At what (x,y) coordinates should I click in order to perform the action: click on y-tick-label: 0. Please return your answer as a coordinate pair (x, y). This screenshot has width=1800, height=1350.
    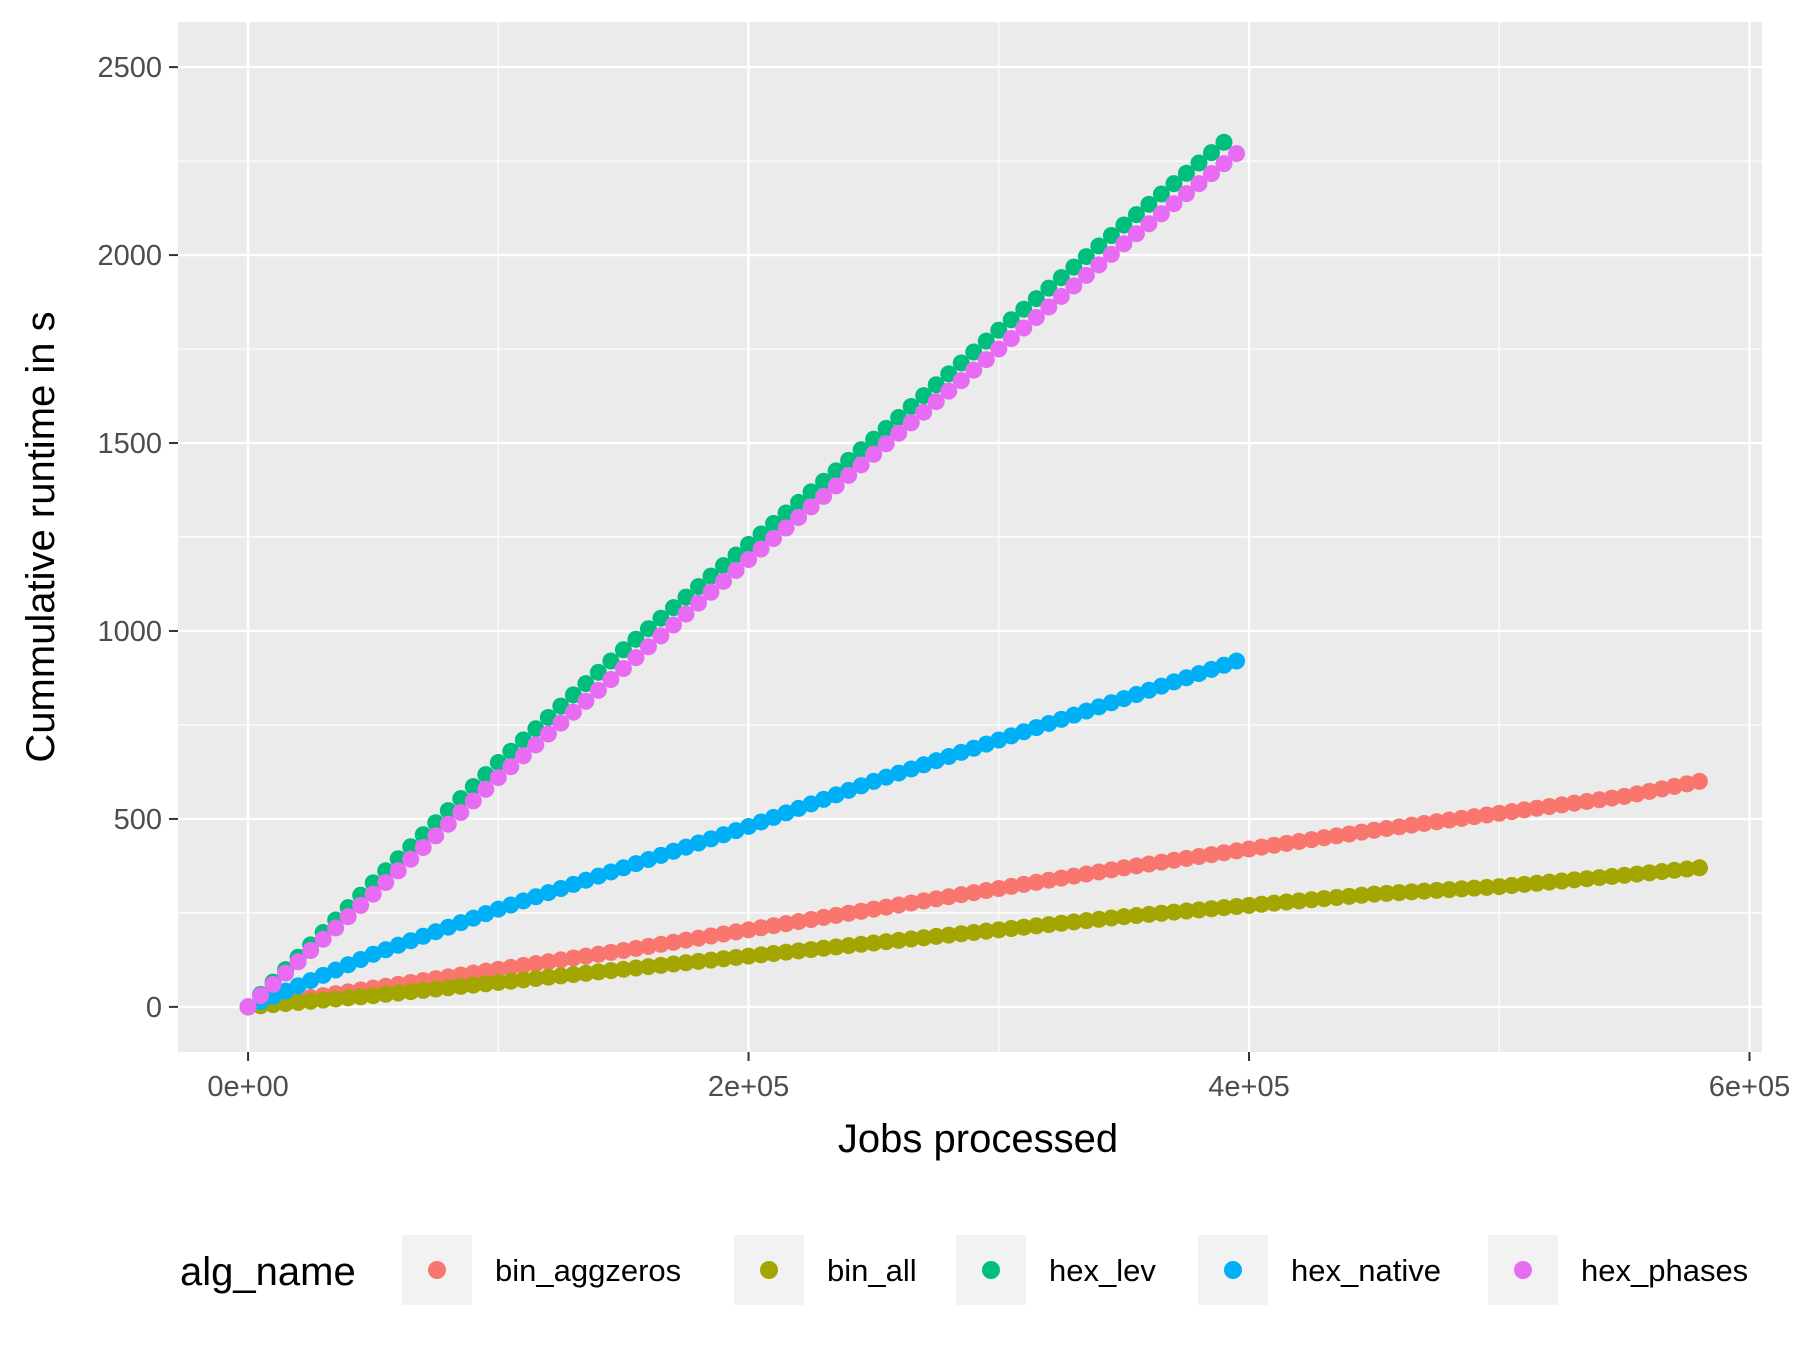
    Looking at the image, I should click on (154, 1008).